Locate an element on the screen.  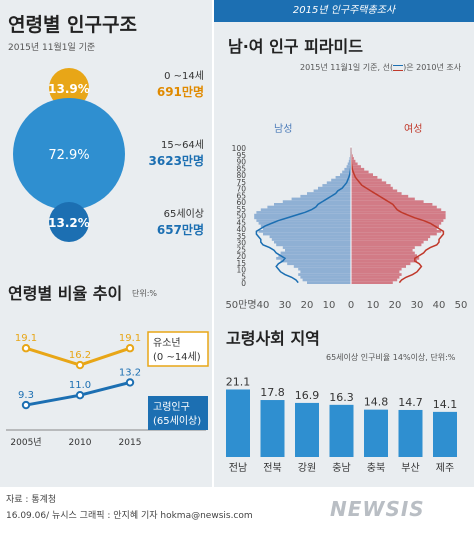
census-banner: 2015년 인구주택총조사 is located at coordinates (344, 11).